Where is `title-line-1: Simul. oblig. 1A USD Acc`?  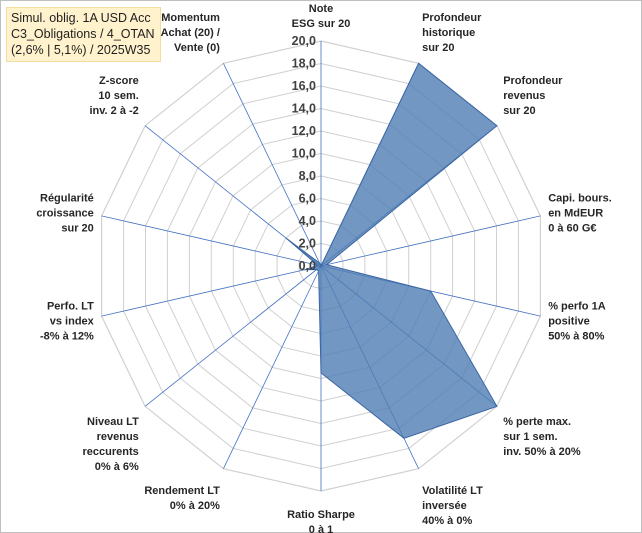 title-line-1: Simul. oblig. 1A USD Acc is located at coordinates (81, 18).